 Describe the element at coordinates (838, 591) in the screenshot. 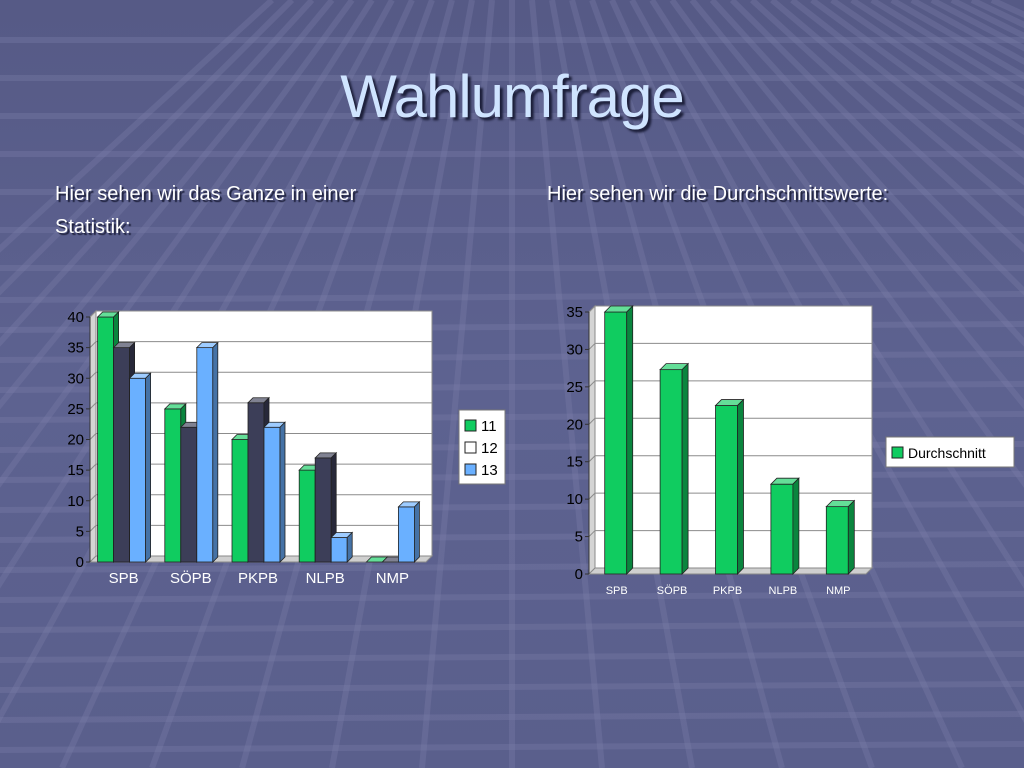

I see `c2-x-tick-label: NMP` at that location.